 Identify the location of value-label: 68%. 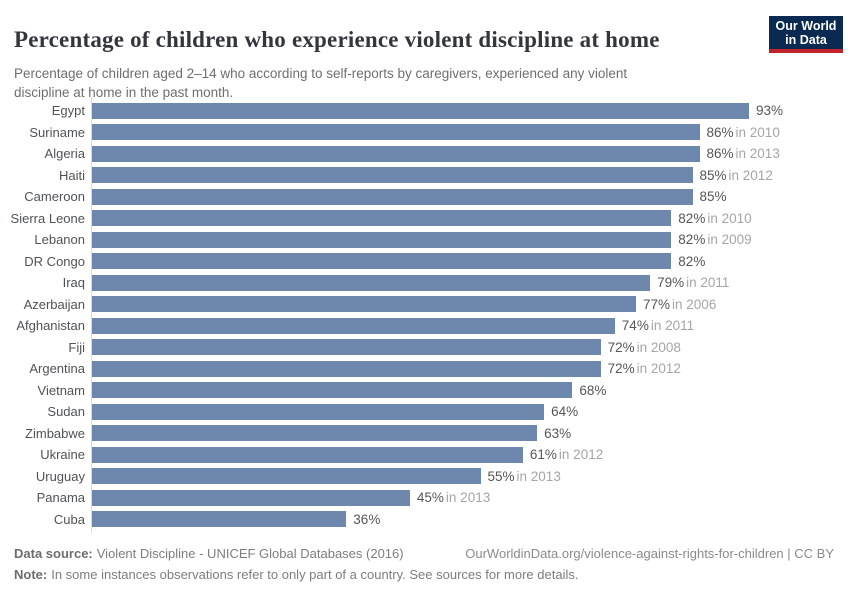
(593, 390).